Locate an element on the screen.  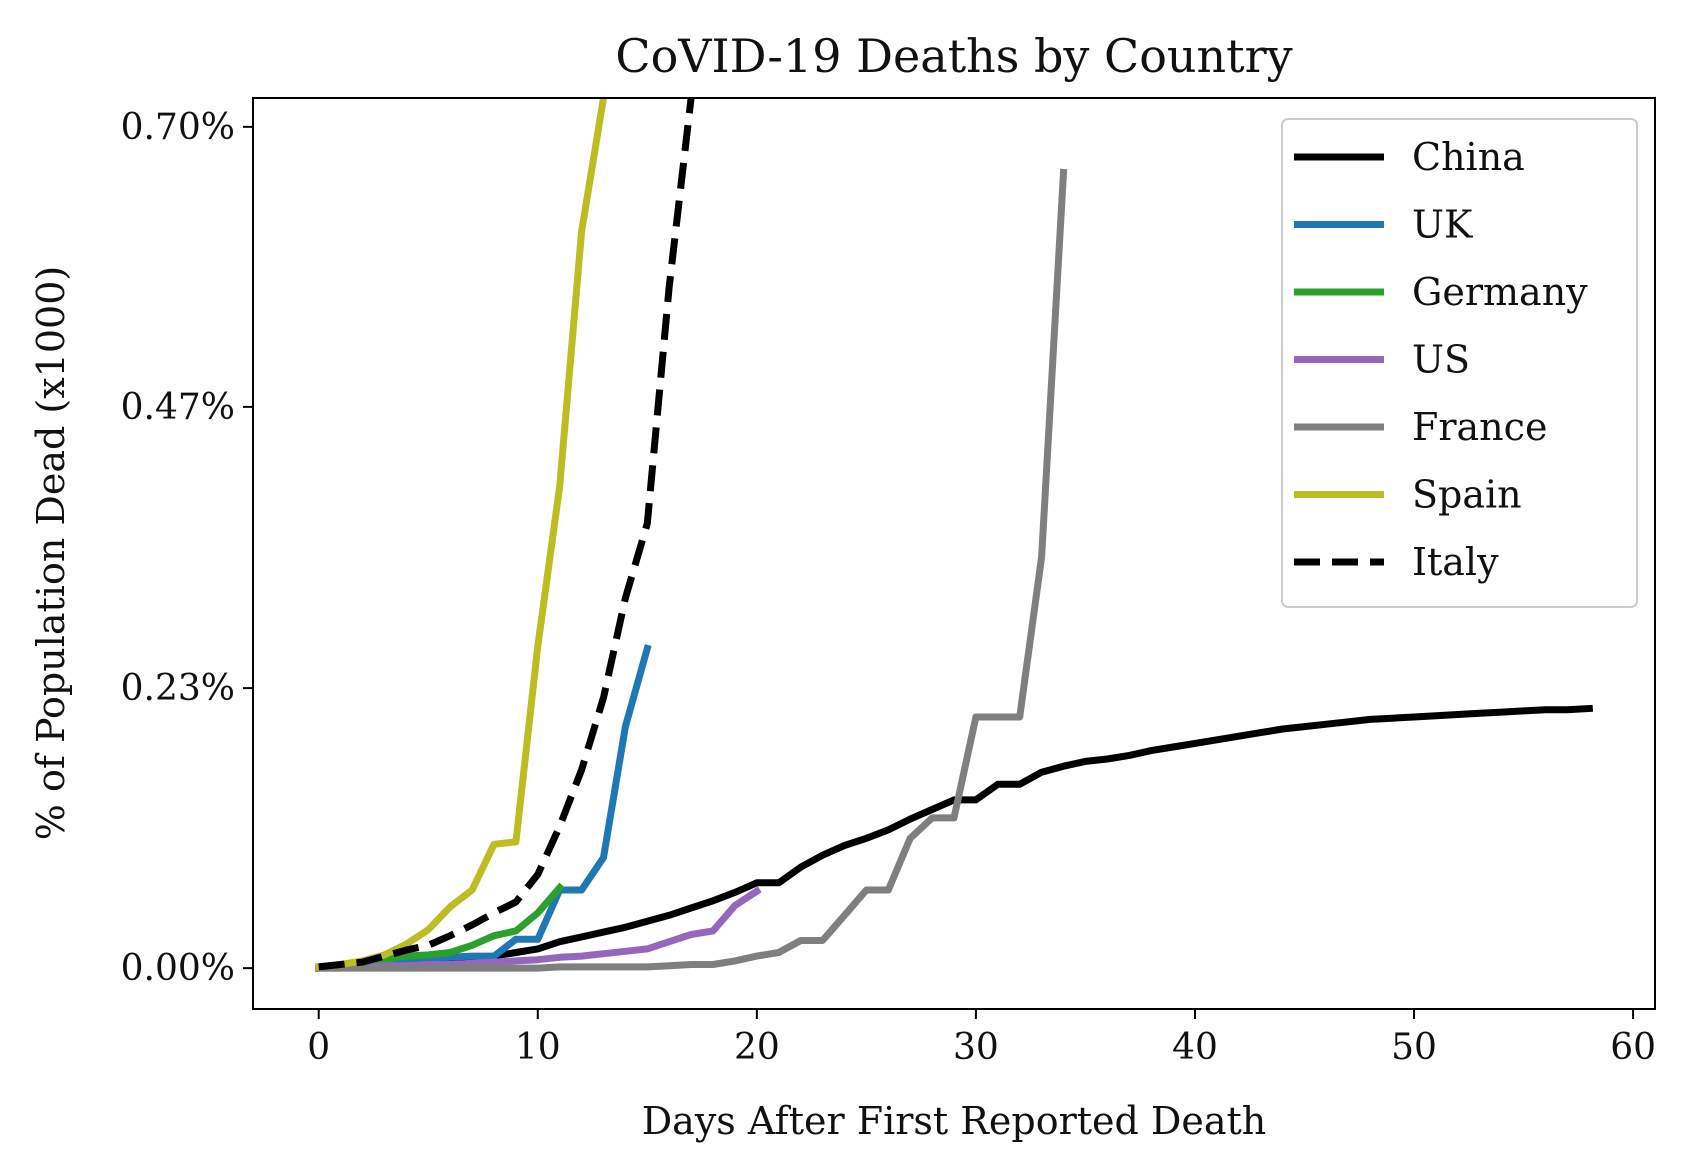
y-tick-label: 0.70% is located at coordinates (178, 127).